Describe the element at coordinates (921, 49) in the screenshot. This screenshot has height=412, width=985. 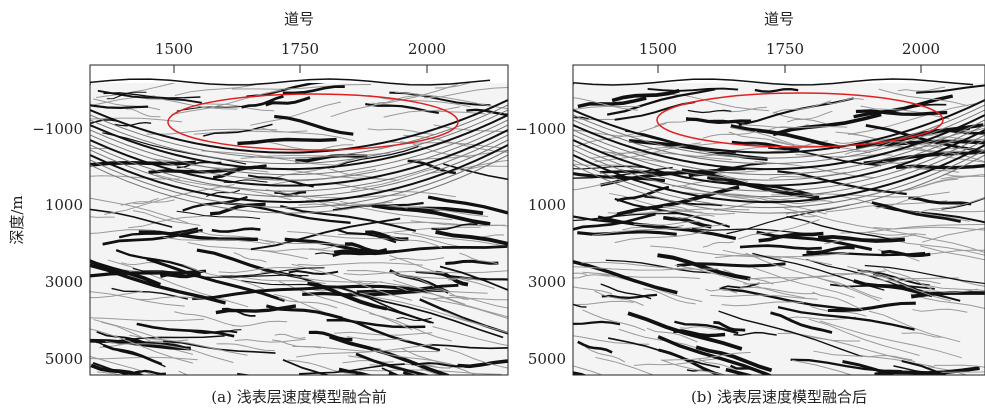
I see `x-tick-label: 2000` at that location.